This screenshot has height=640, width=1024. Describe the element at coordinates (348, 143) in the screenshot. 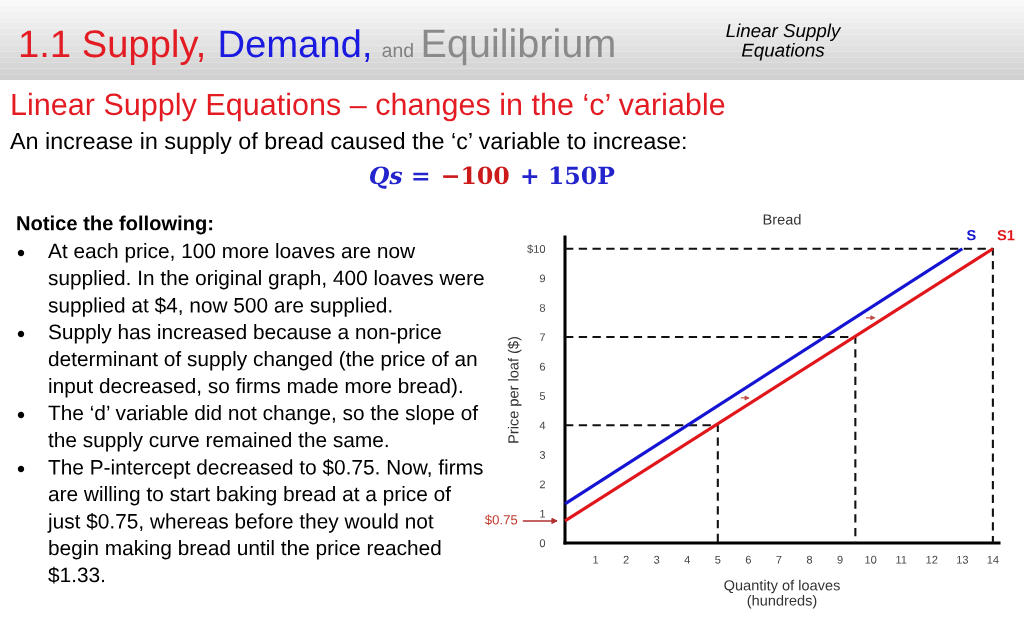

I see `text: An increase in supply of bread caused the ‘c’ variable to increase:` at that location.